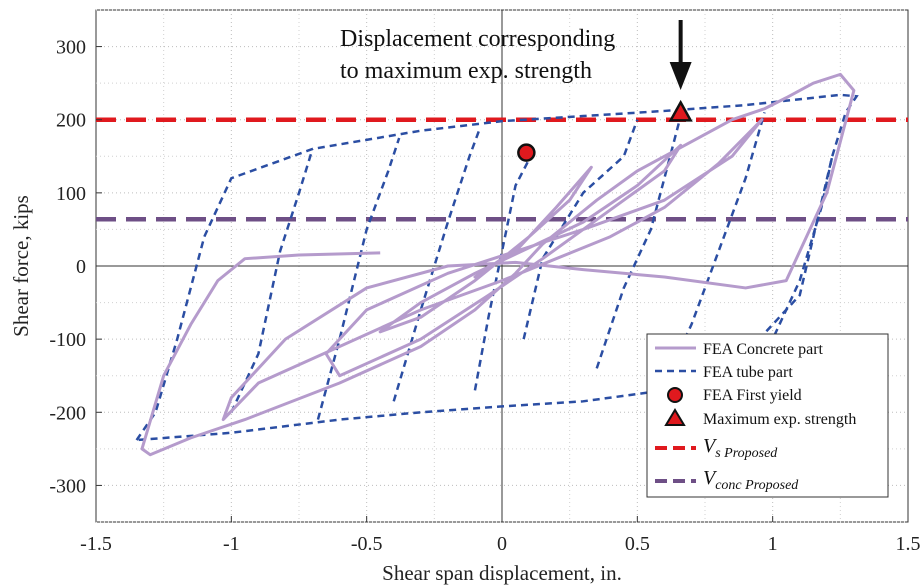  Describe the element at coordinates (908, 544) in the screenshot. I see `x-tick-label: 1.5` at that location.